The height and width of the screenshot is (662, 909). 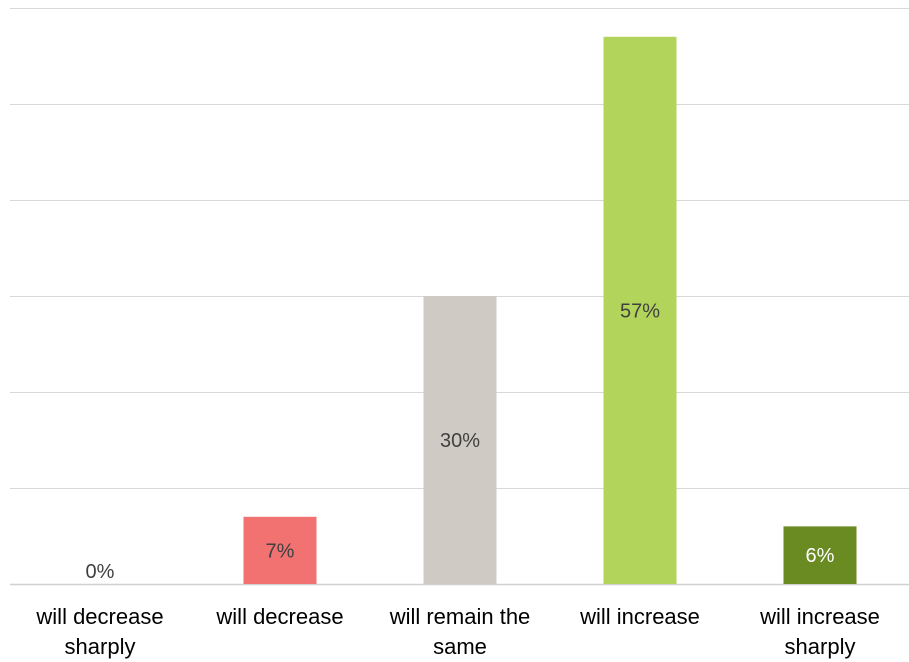 I want to click on data-label-3: 57%, so click(x=640, y=311).